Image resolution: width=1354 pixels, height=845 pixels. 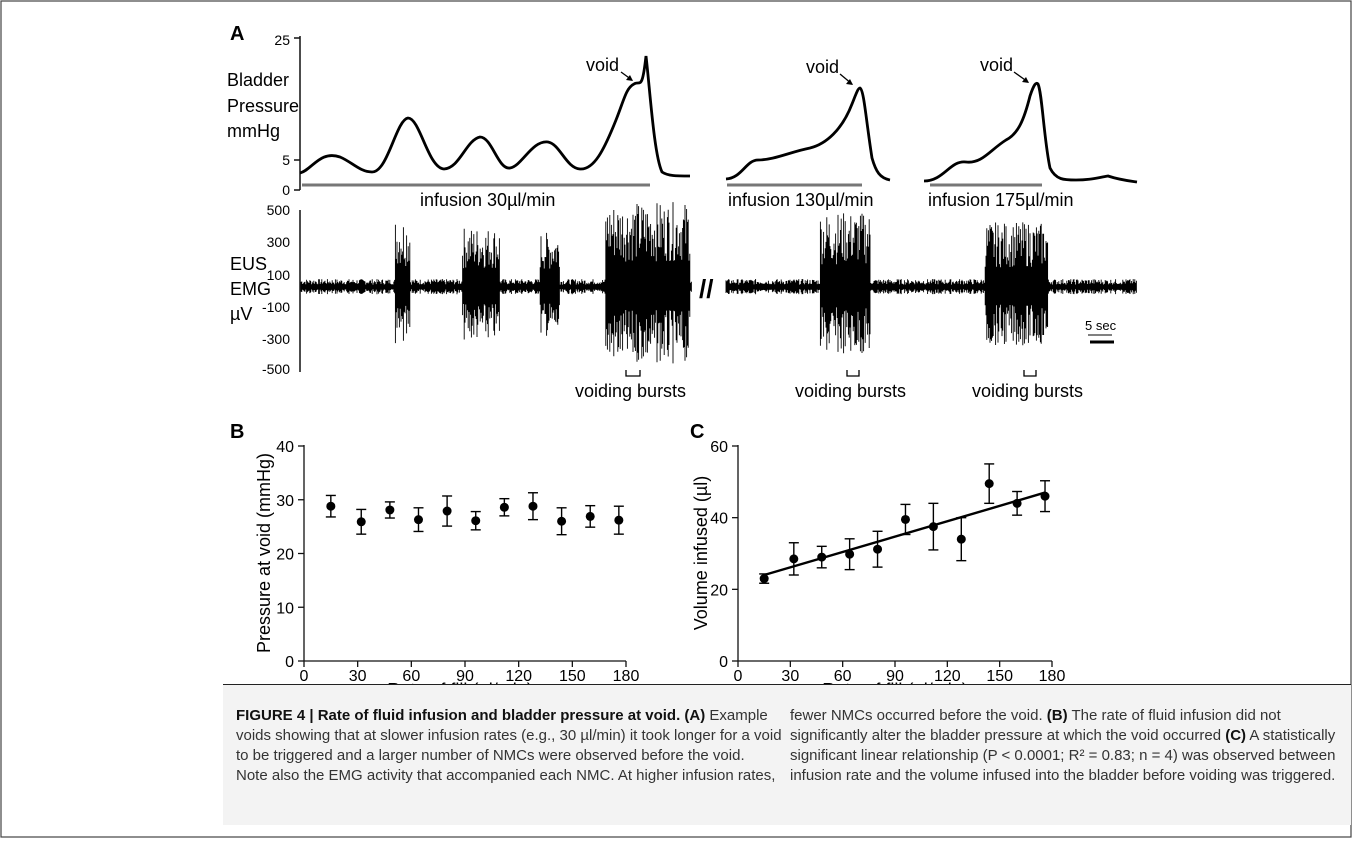 I want to click on emg-tick-label: -100, so click(x=276, y=307).